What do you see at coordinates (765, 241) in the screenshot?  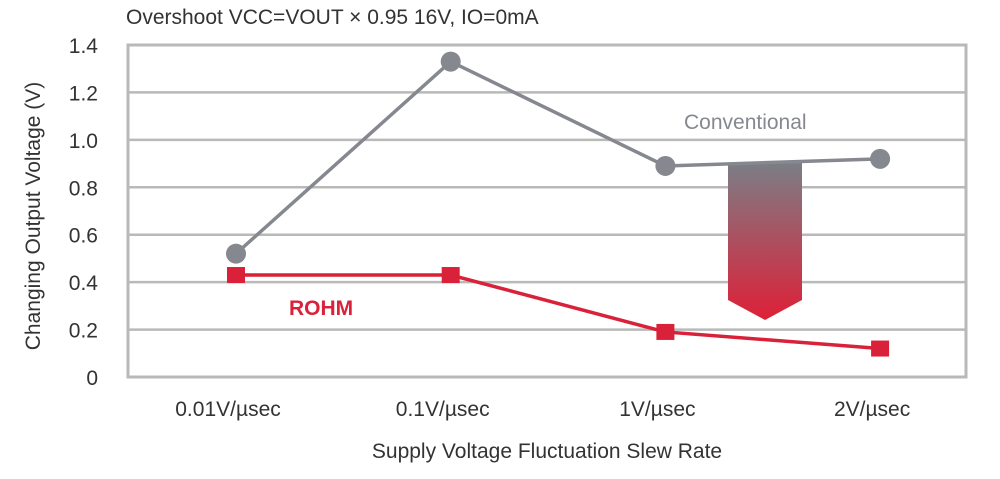 I see `improvement-arrow` at bounding box center [765, 241].